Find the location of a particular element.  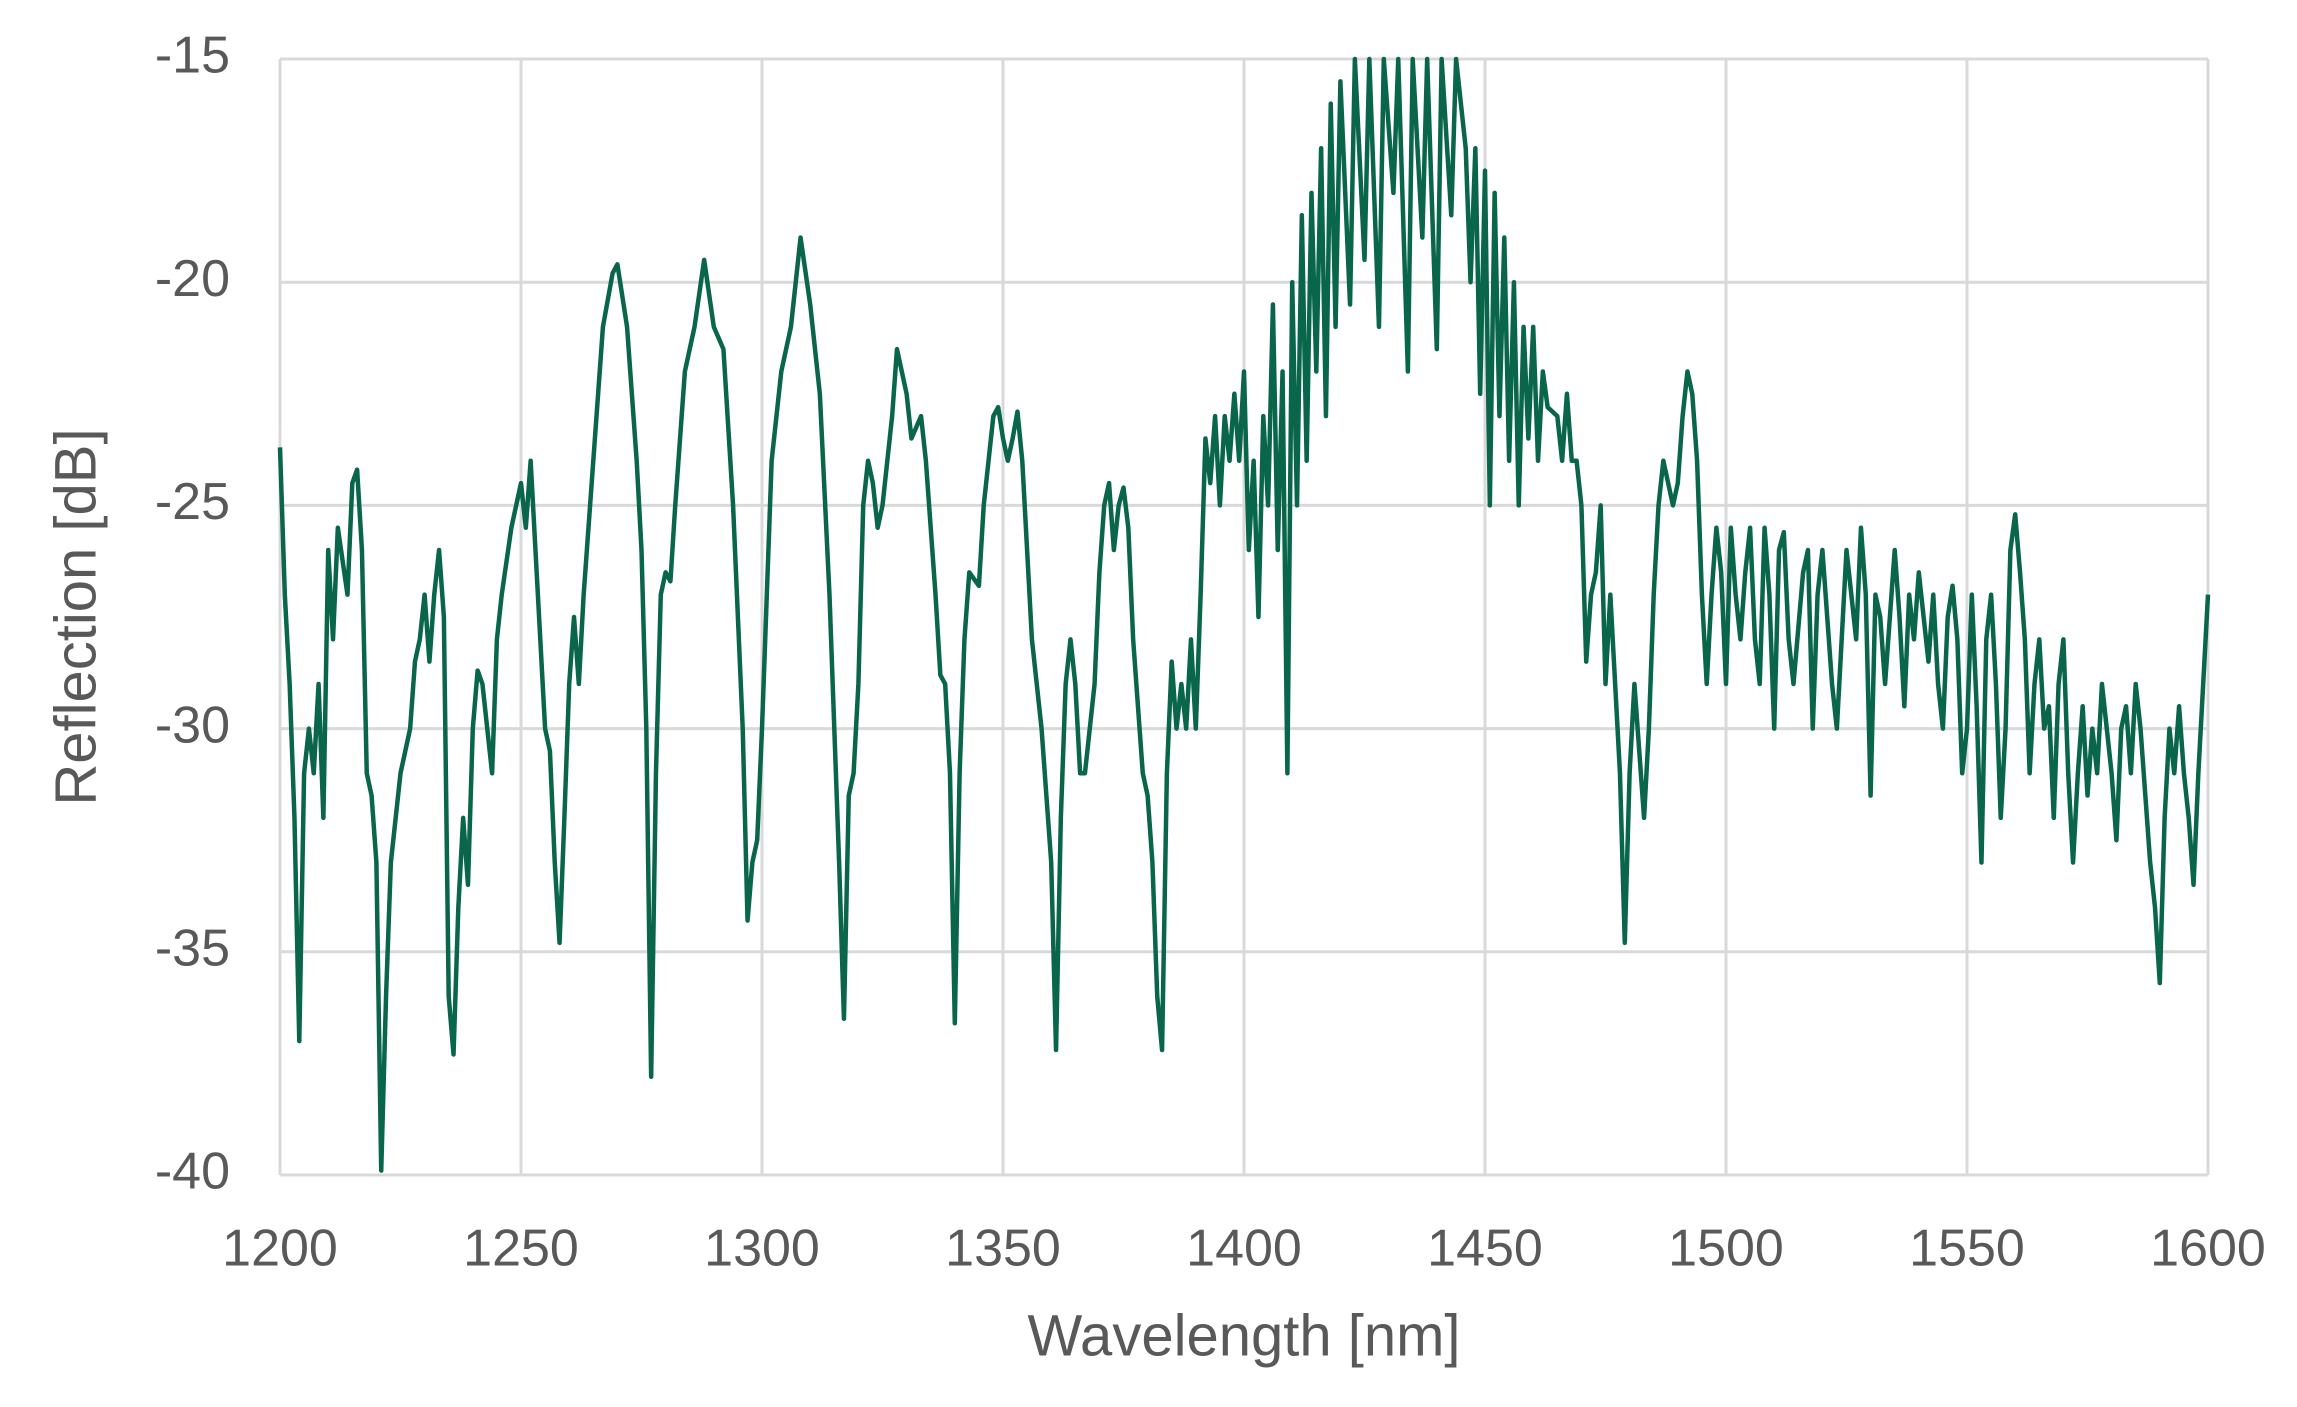

y-tick-label: -35 is located at coordinates (192, 949).